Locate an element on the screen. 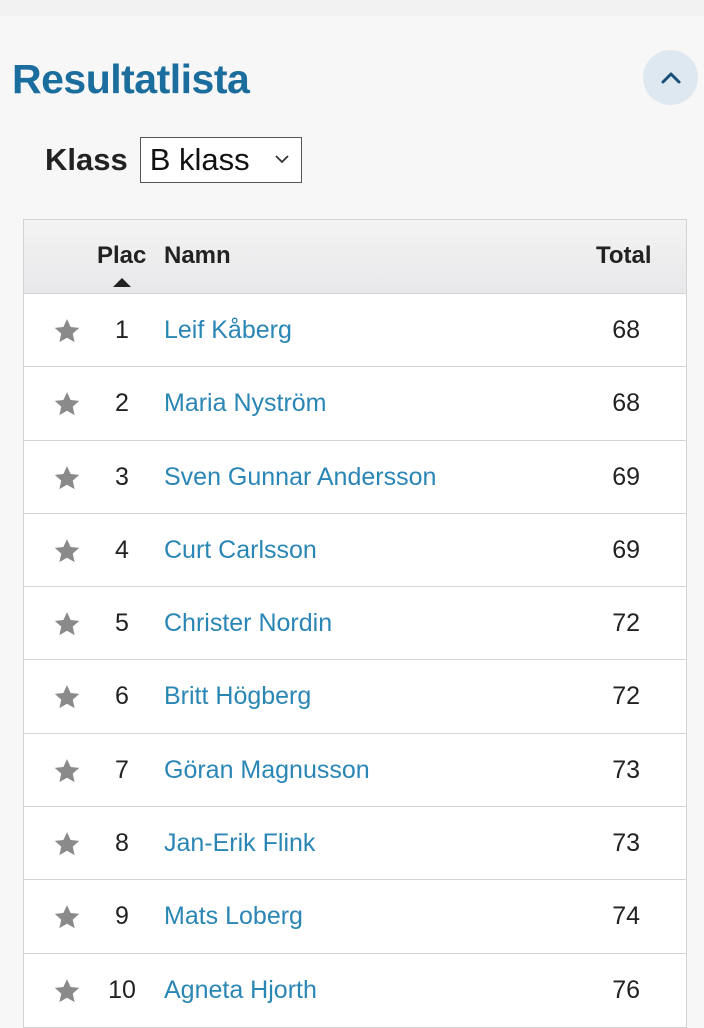 The image size is (704, 1028). column-header-namn: Namn is located at coordinates (197, 255).